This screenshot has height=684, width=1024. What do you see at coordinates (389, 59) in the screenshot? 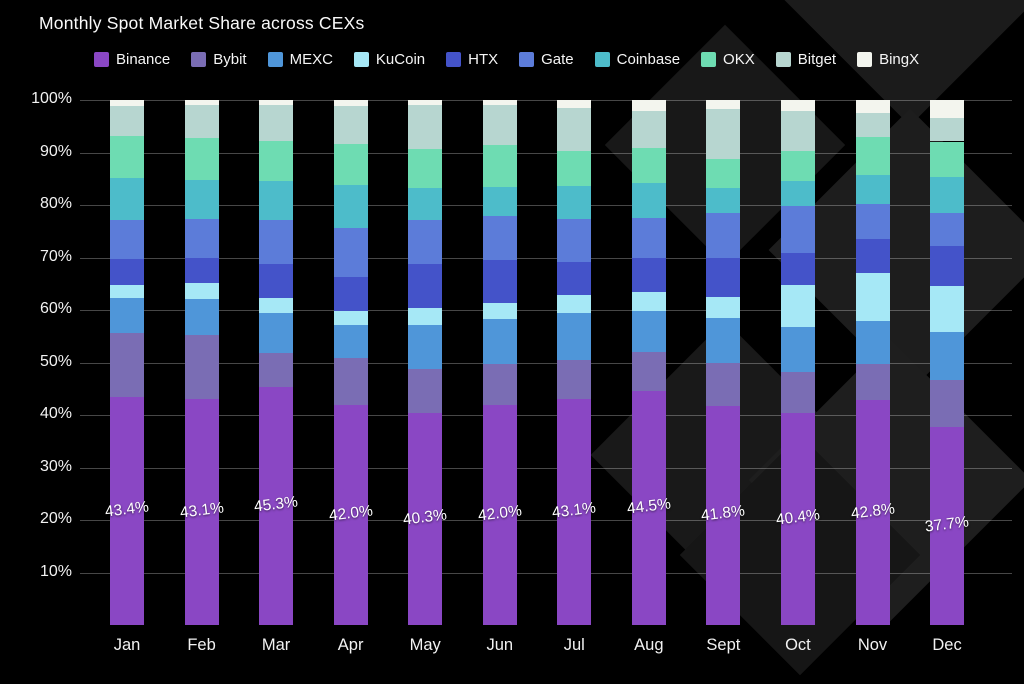
I see `legend-item-kucoin: KuCoin` at bounding box center [389, 59].